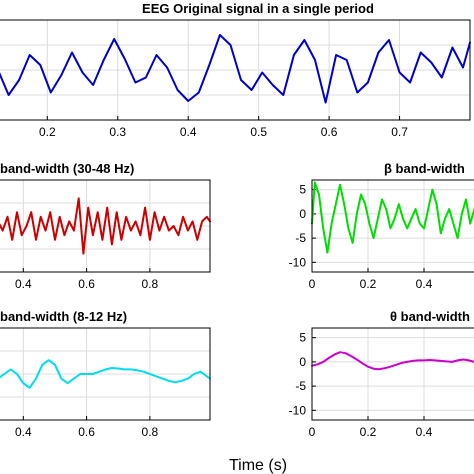 The height and width of the screenshot is (474, 474). Describe the element at coordinates (424, 168) in the screenshot. I see `panel-title: β band-width` at that location.